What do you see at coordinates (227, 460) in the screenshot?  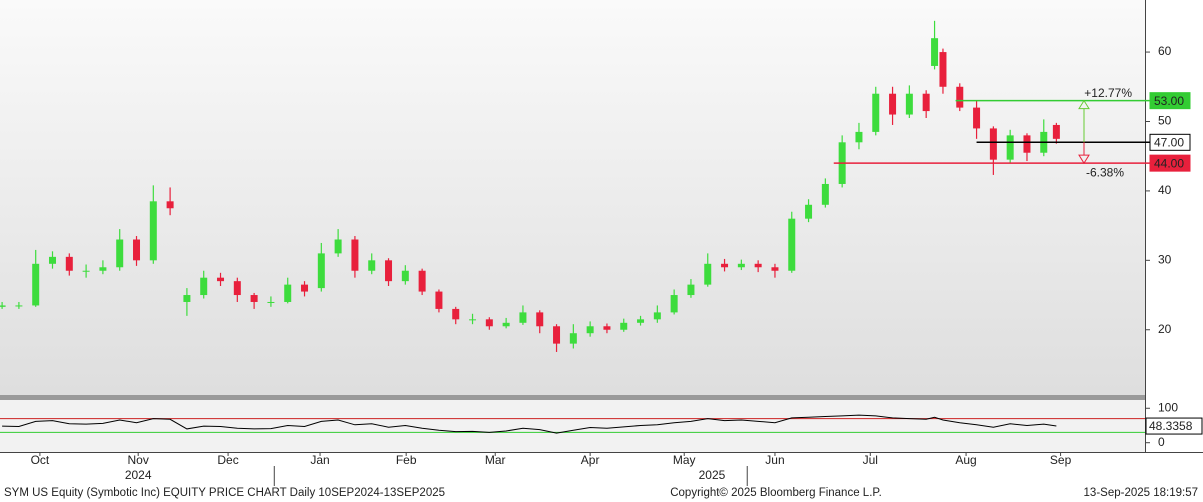 I see `x-tick-label: Dec` at bounding box center [227, 460].